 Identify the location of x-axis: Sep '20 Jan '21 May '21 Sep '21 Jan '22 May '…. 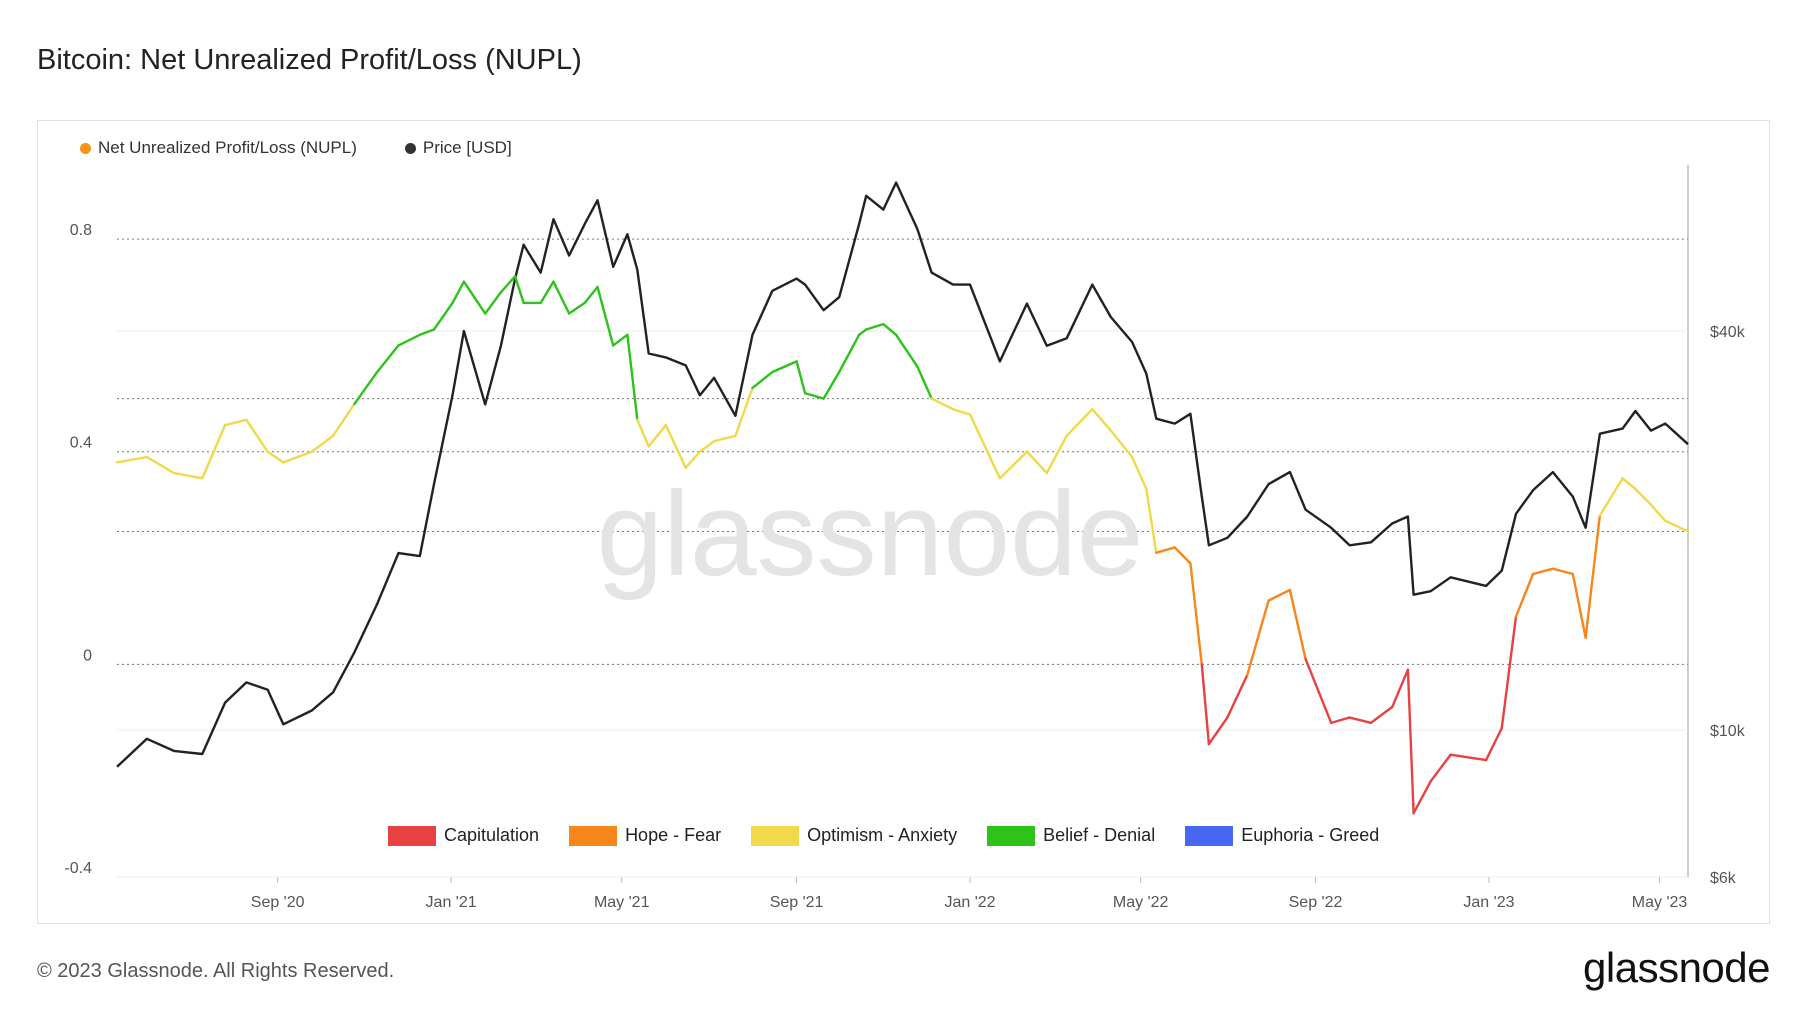
(969, 894).